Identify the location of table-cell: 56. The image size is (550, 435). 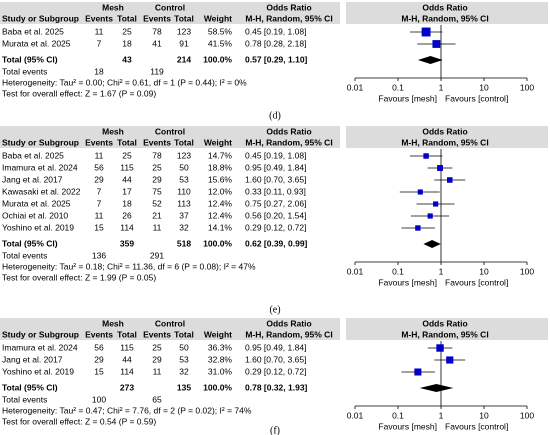
(99, 347).